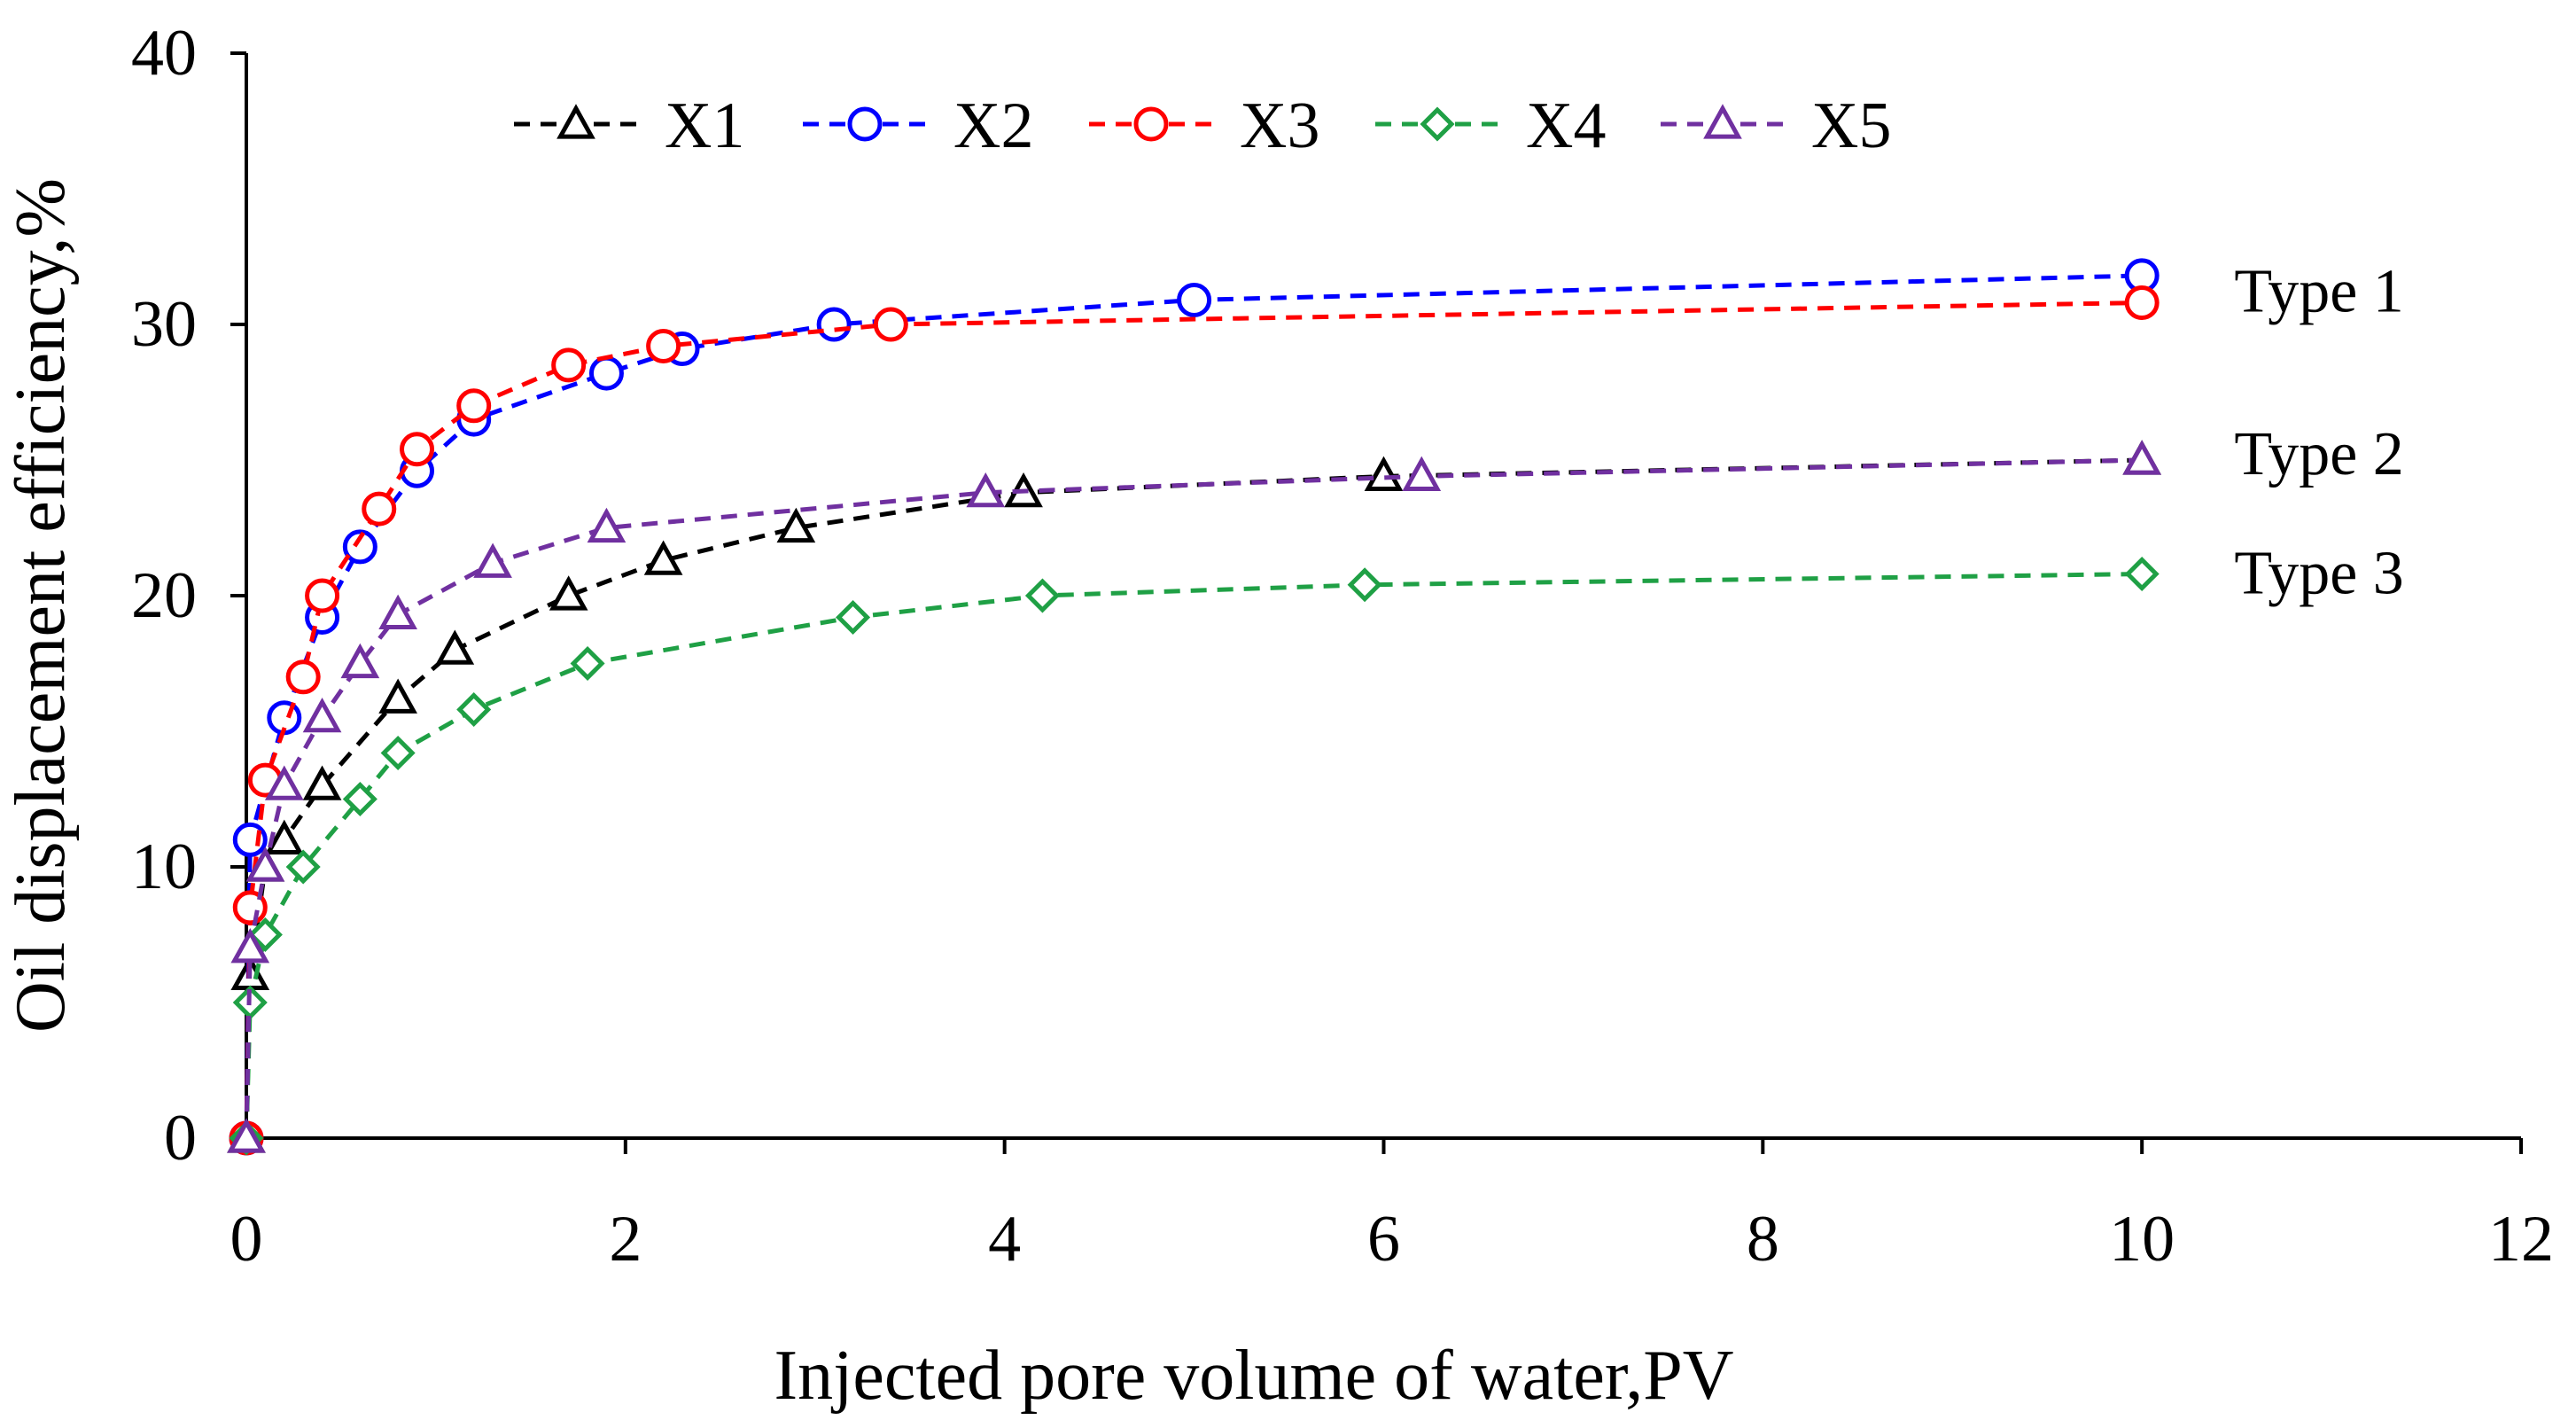 Image resolution: width=2576 pixels, height=1420 pixels. What do you see at coordinates (164, 867) in the screenshot?
I see `y-tick-label: 10` at bounding box center [164, 867].